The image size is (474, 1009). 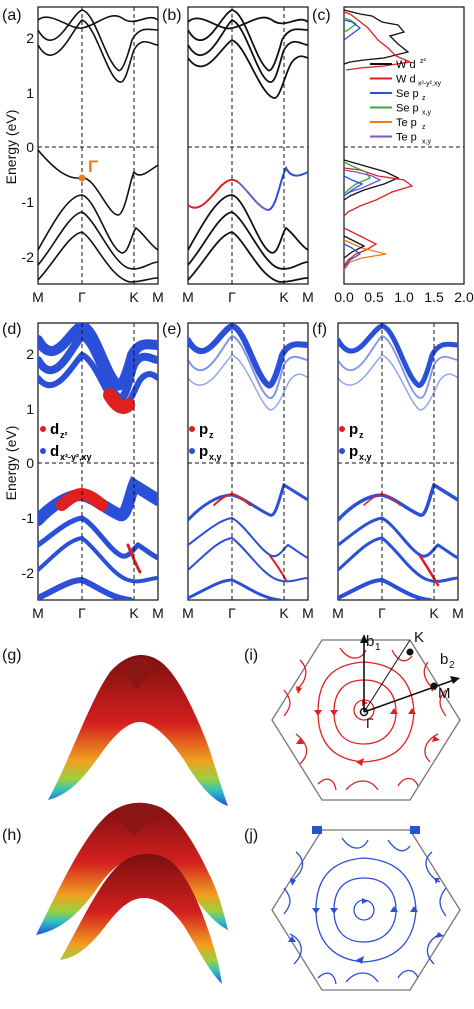 I want to click on kpath-d-3: M, so click(x=158, y=613).